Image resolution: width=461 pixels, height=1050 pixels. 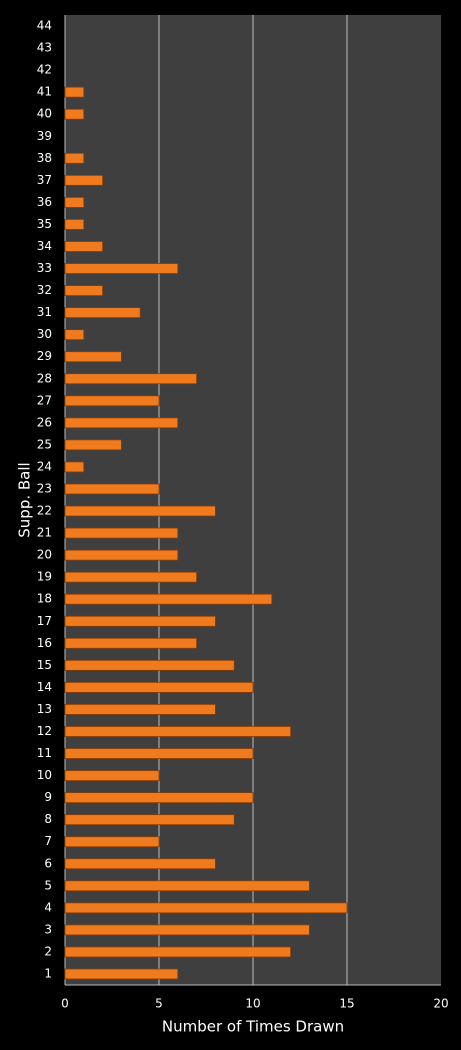 I want to click on y-tick-label: 16, so click(x=44, y=643).